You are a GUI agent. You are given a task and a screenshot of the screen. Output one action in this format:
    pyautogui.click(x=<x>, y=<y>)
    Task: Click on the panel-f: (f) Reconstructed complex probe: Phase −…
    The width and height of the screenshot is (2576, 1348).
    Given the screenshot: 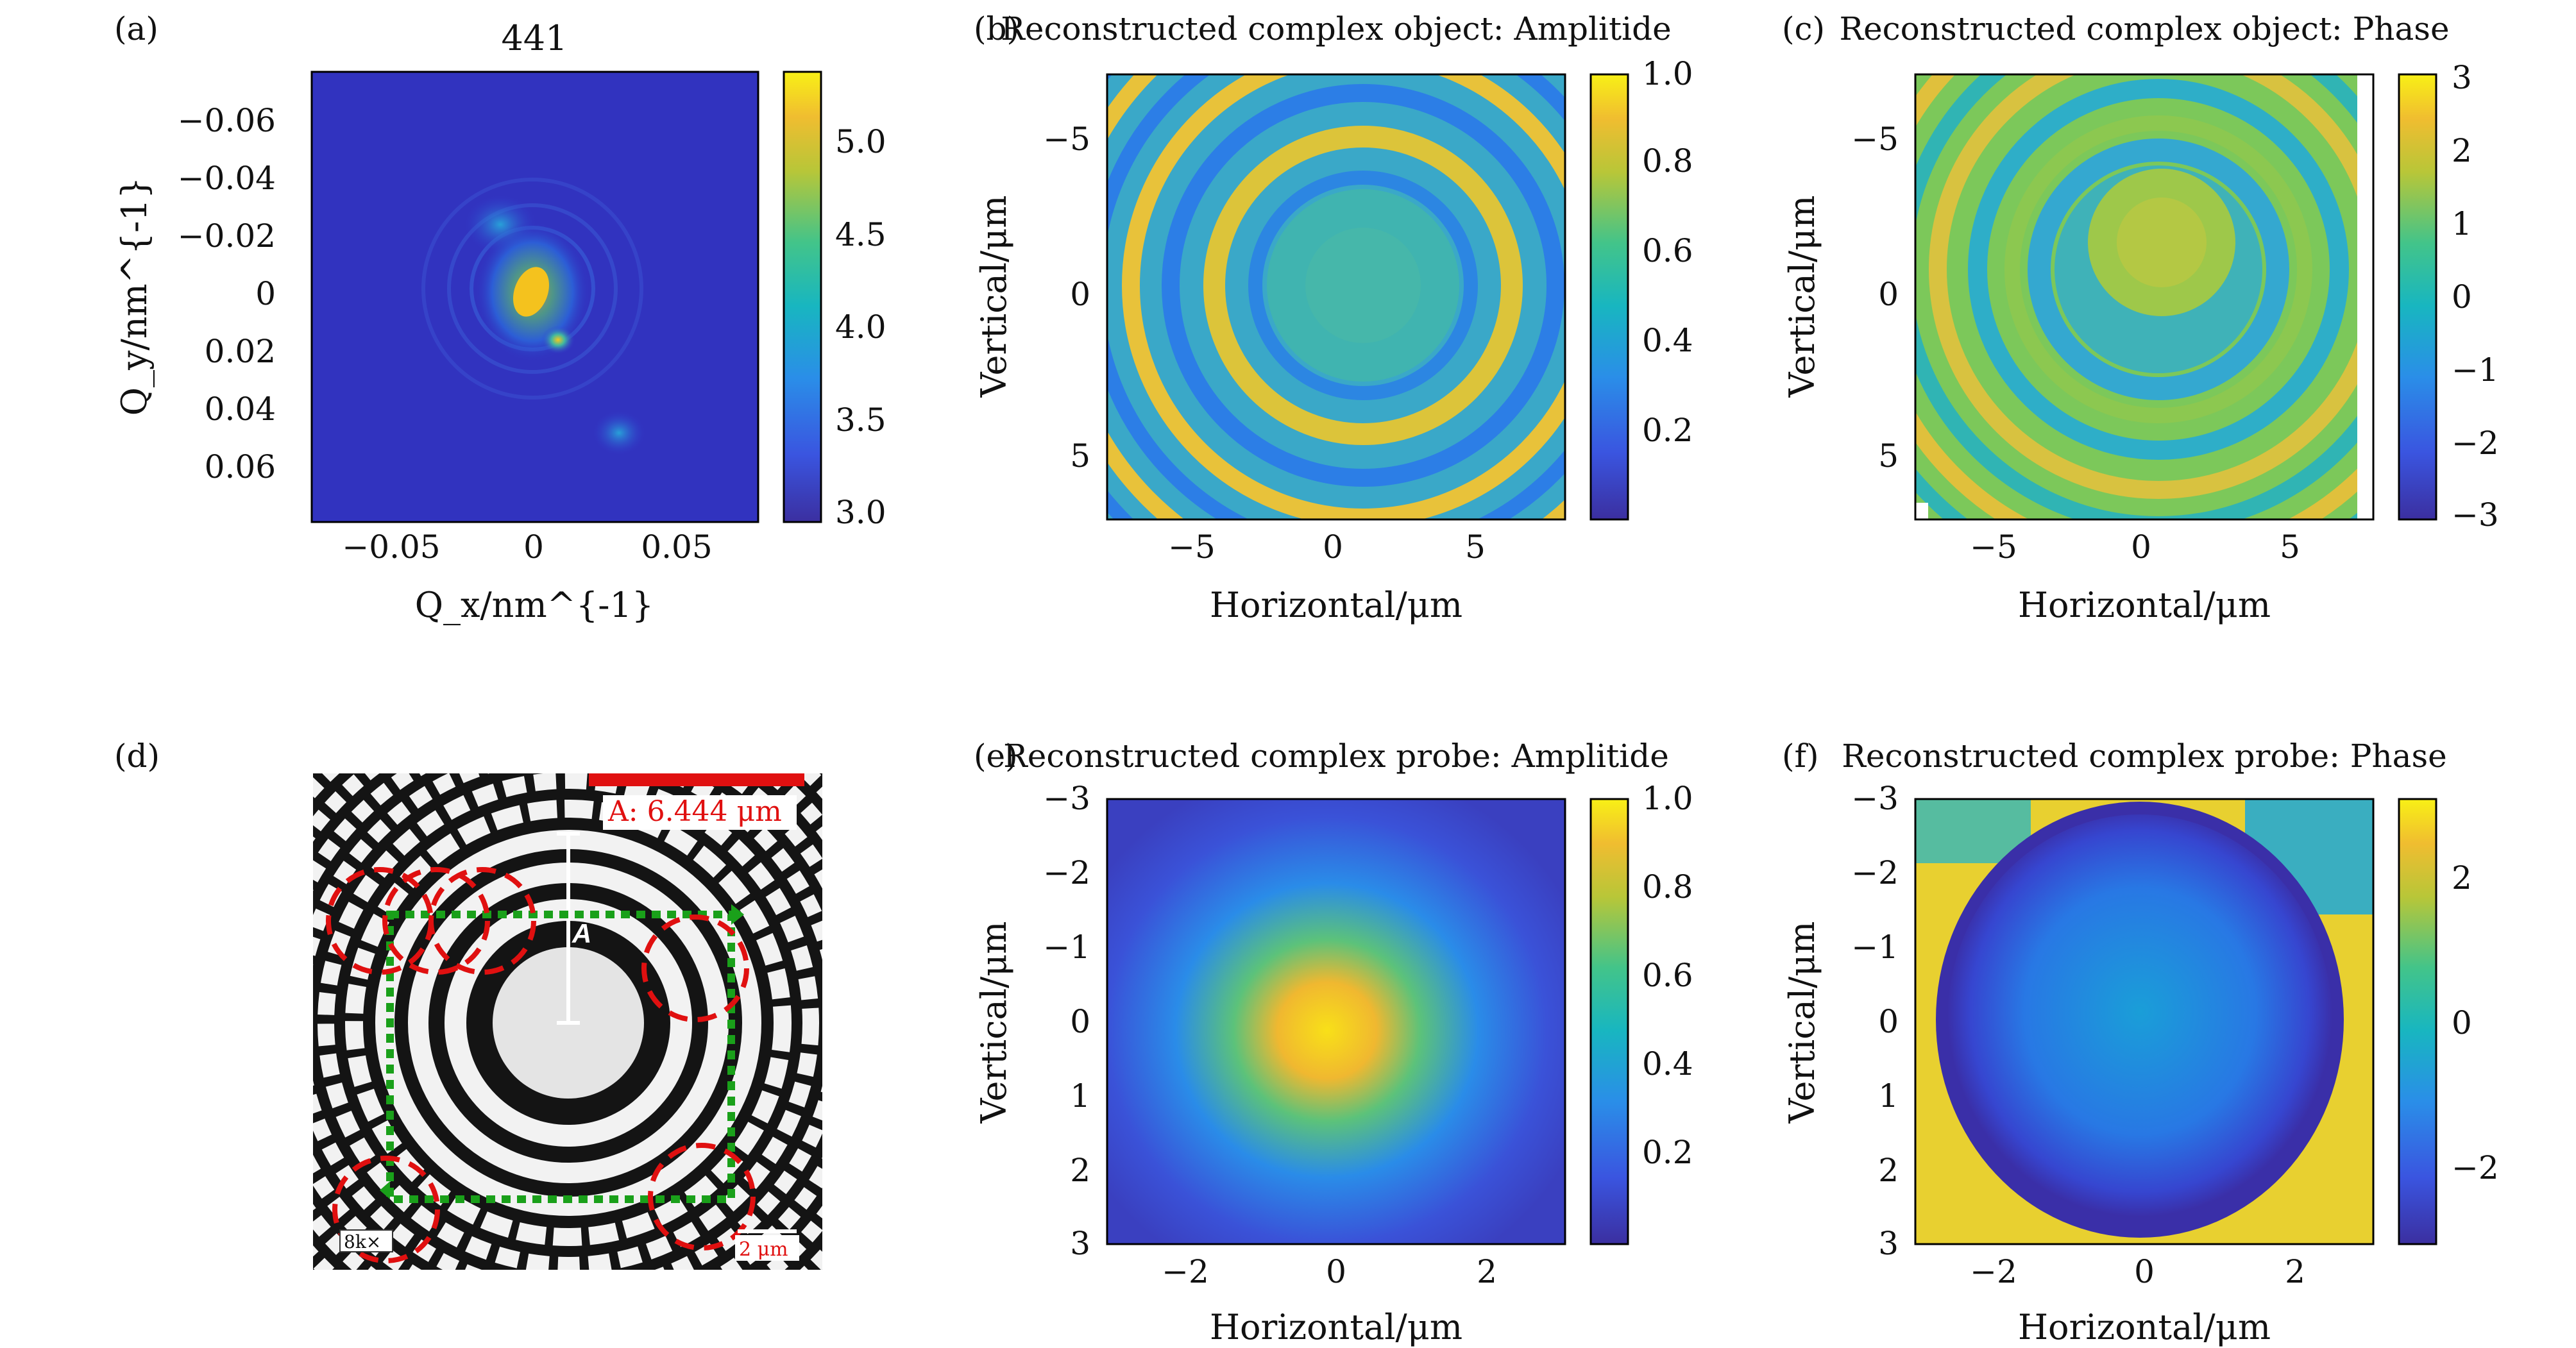 What is the action you would take?
    pyautogui.click(x=2140, y=1042)
    